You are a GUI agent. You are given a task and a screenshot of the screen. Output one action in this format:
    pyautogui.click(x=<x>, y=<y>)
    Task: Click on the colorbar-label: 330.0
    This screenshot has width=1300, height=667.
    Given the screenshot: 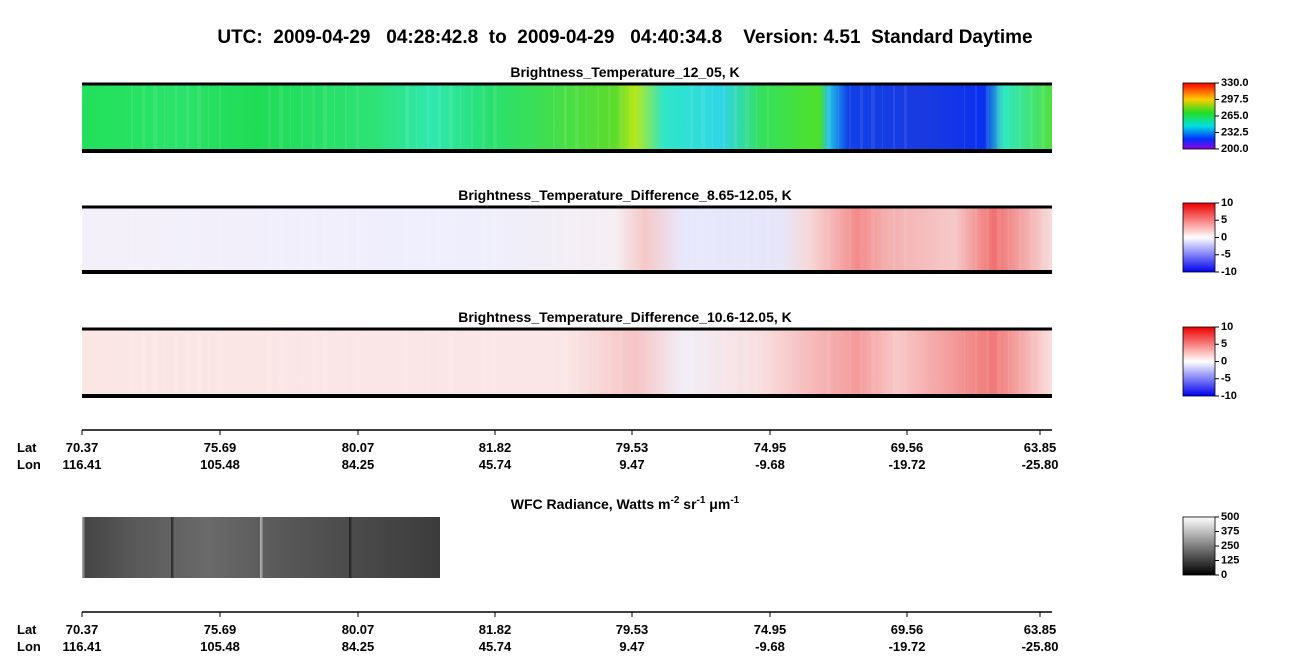 What is the action you would take?
    pyautogui.click(x=1235, y=83)
    